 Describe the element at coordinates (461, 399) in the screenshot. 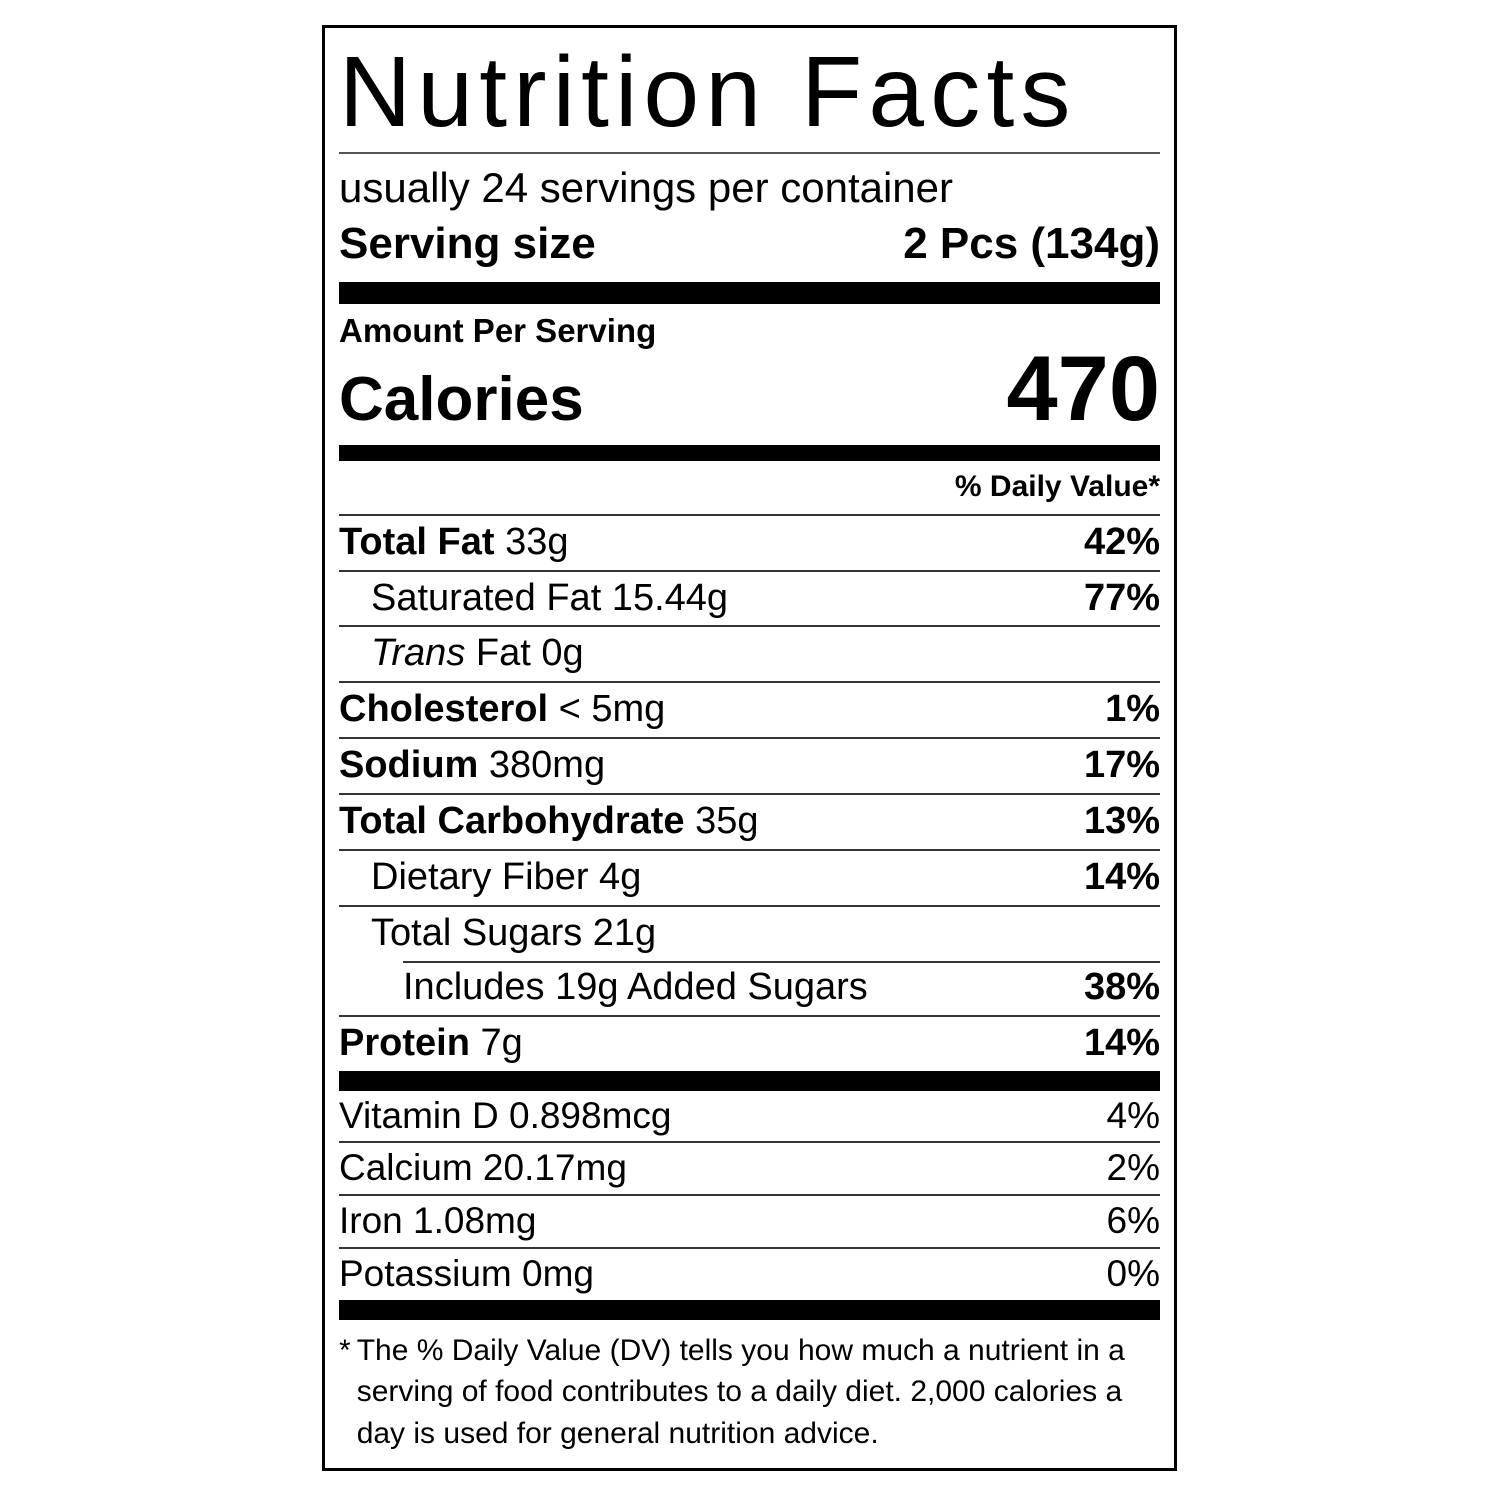

I see `calories-label: Calories` at that location.